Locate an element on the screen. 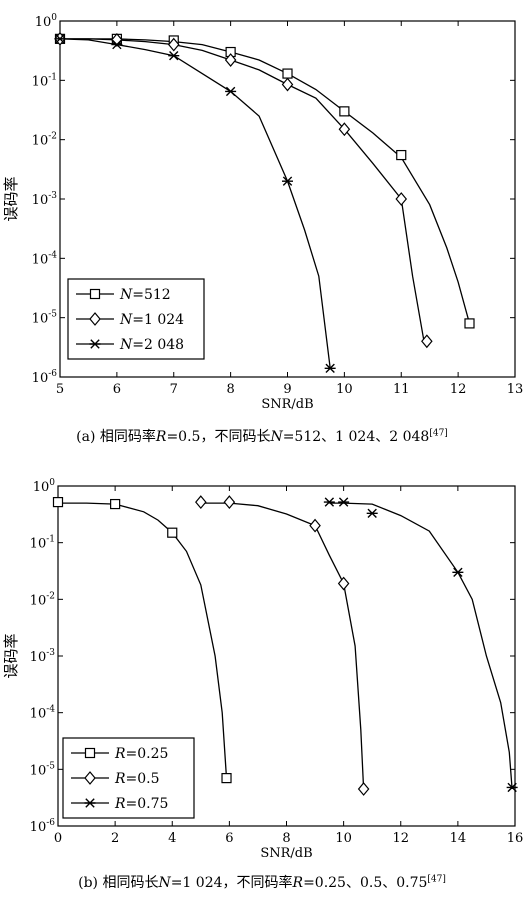 Image resolution: width=524 pixels, height=898 pixels. x-tick-label-a: 13 is located at coordinates (515, 389).